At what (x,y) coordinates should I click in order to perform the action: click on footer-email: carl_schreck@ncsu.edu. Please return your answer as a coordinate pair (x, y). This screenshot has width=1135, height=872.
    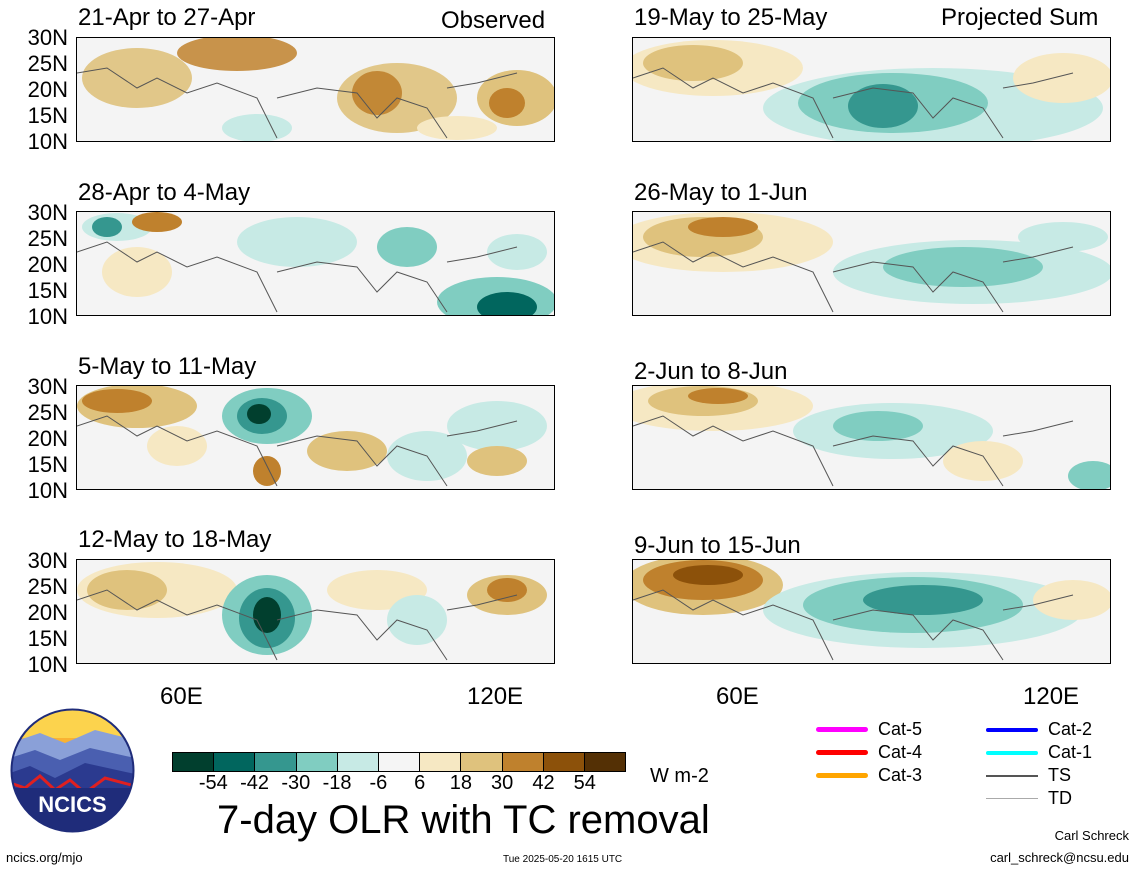
    Looking at the image, I should click on (1059, 857).